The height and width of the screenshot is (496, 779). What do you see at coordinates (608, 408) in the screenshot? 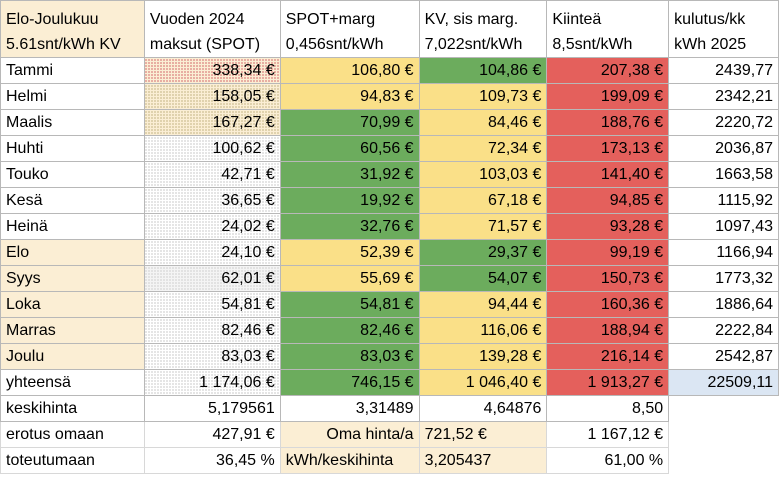
I see `average-fixed: 8,50` at bounding box center [608, 408].